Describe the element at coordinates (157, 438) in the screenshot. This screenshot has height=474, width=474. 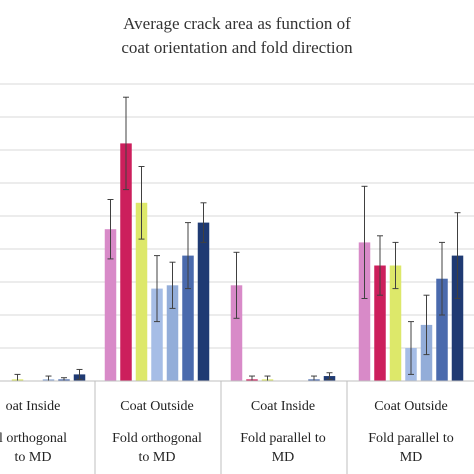
I see `category-label-fold: Fold orthogonal` at that location.